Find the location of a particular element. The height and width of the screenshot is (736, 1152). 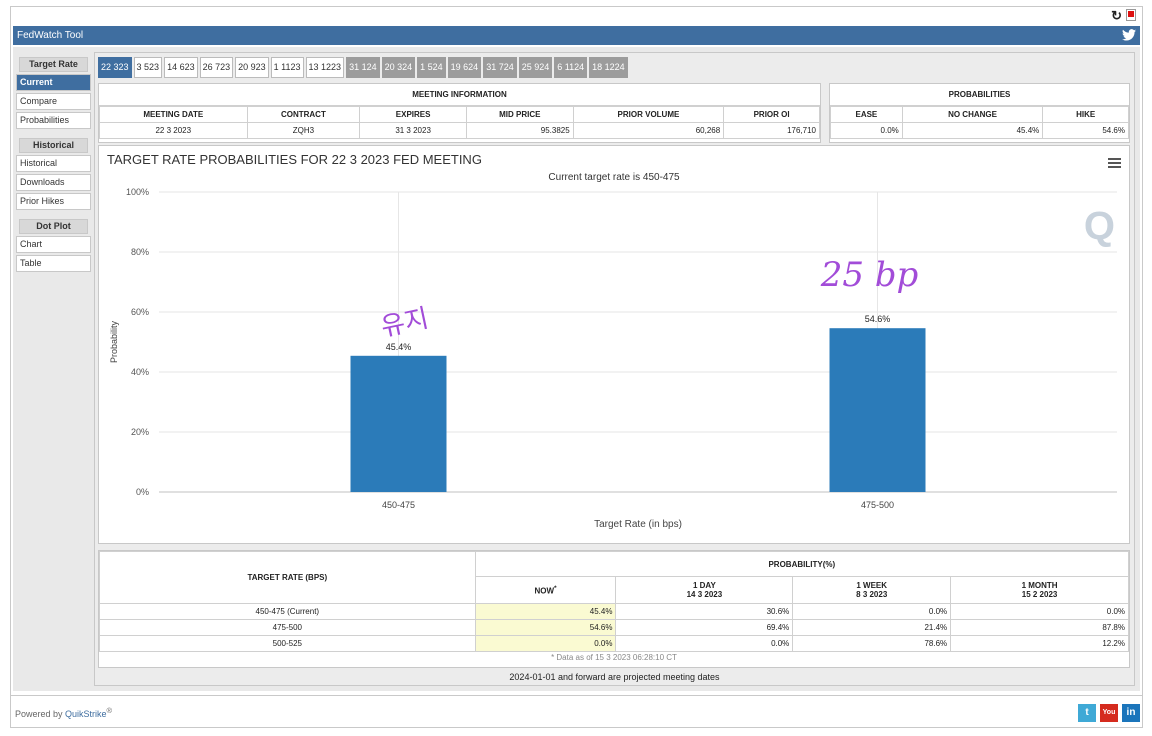

tab-meeting-1-1123: 1 1123 is located at coordinates (287, 67).